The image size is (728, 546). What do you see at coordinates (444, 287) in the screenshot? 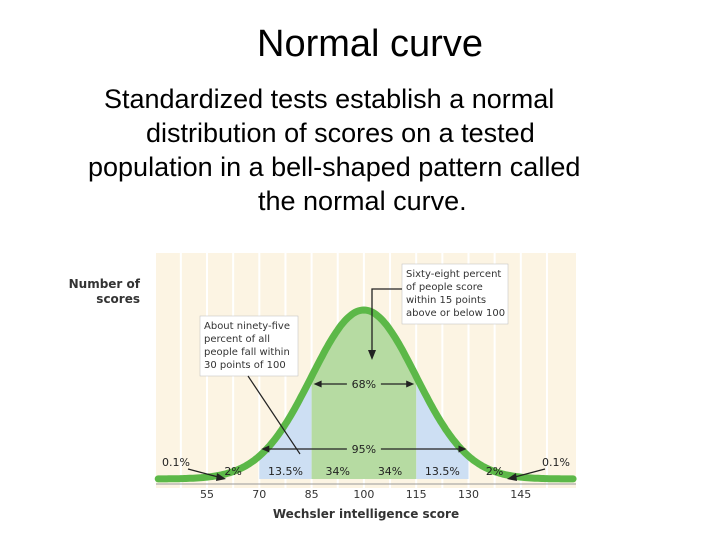
I see `annotation-68-line-2: of people score` at bounding box center [444, 287].